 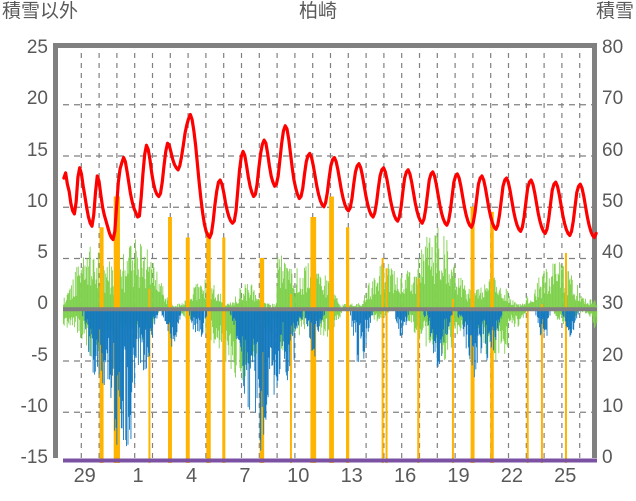 I want to click on y-tick-right: 10, so click(x=613, y=406).